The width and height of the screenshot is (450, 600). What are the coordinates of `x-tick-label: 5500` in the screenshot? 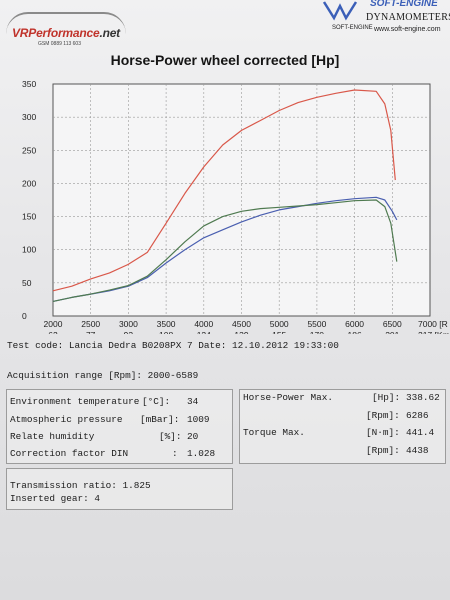 It's located at (316, 324).